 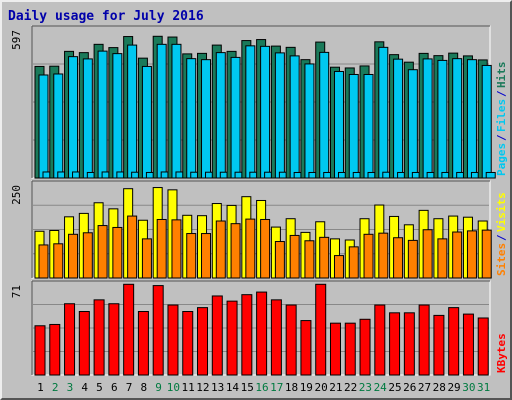 What do you see at coordinates (188, 387) in the screenshot?
I see `xtick-label: 11` at bounding box center [188, 387].